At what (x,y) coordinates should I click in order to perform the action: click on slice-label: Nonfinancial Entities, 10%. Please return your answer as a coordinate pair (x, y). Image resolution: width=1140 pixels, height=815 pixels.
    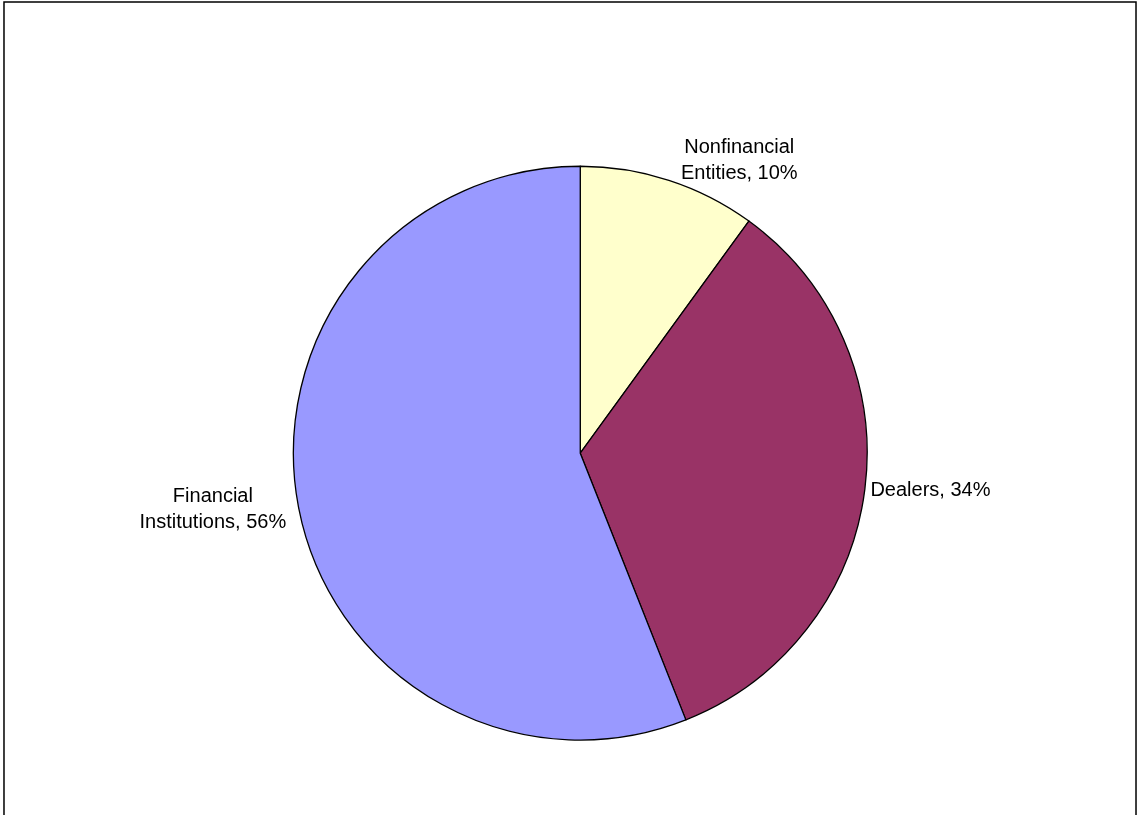
    Looking at the image, I should click on (739, 158).